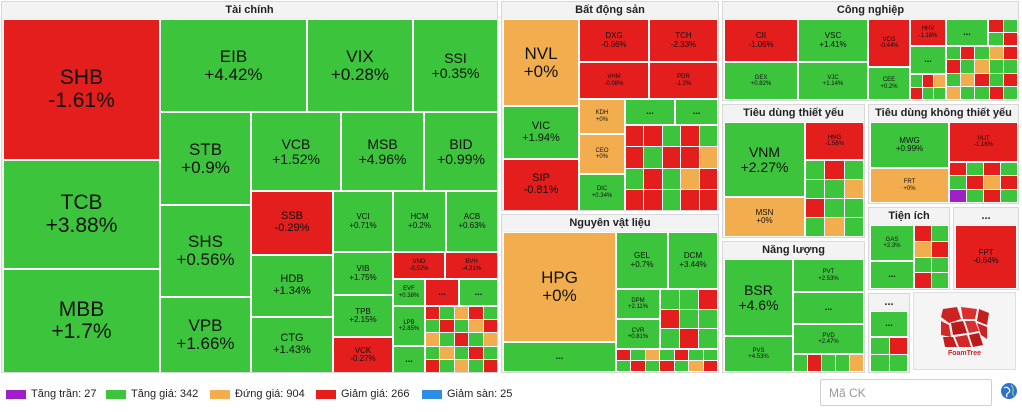 The width and height of the screenshot is (1022, 412). I want to click on tile-CEE: CEE +0.2%, so click(889, 83).